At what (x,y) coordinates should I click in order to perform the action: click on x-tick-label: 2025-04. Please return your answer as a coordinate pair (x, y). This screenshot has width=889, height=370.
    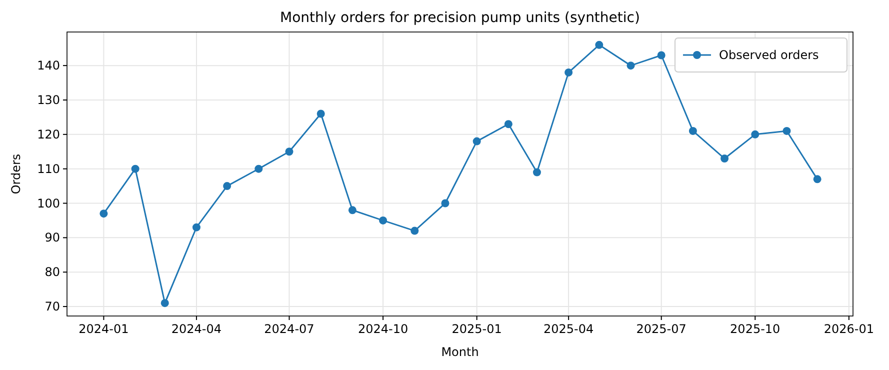
    Looking at the image, I should click on (569, 329).